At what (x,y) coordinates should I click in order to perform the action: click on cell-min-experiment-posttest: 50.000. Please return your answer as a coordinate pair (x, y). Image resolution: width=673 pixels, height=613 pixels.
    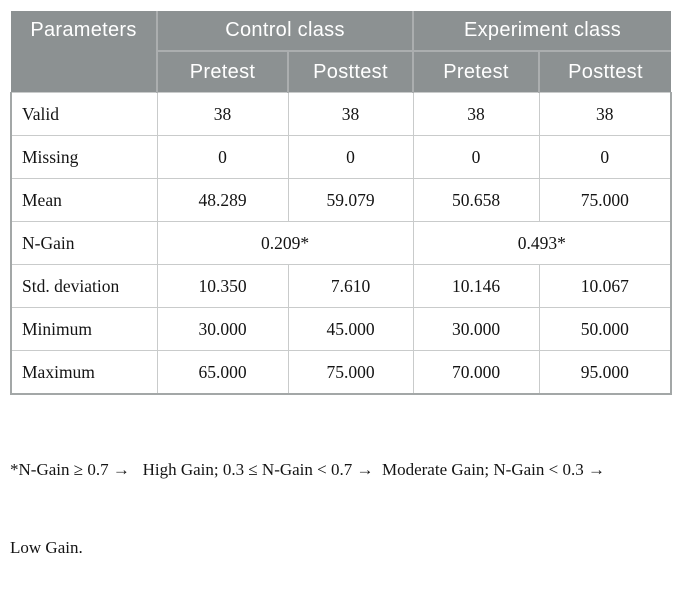
    Looking at the image, I should click on (605, 329).